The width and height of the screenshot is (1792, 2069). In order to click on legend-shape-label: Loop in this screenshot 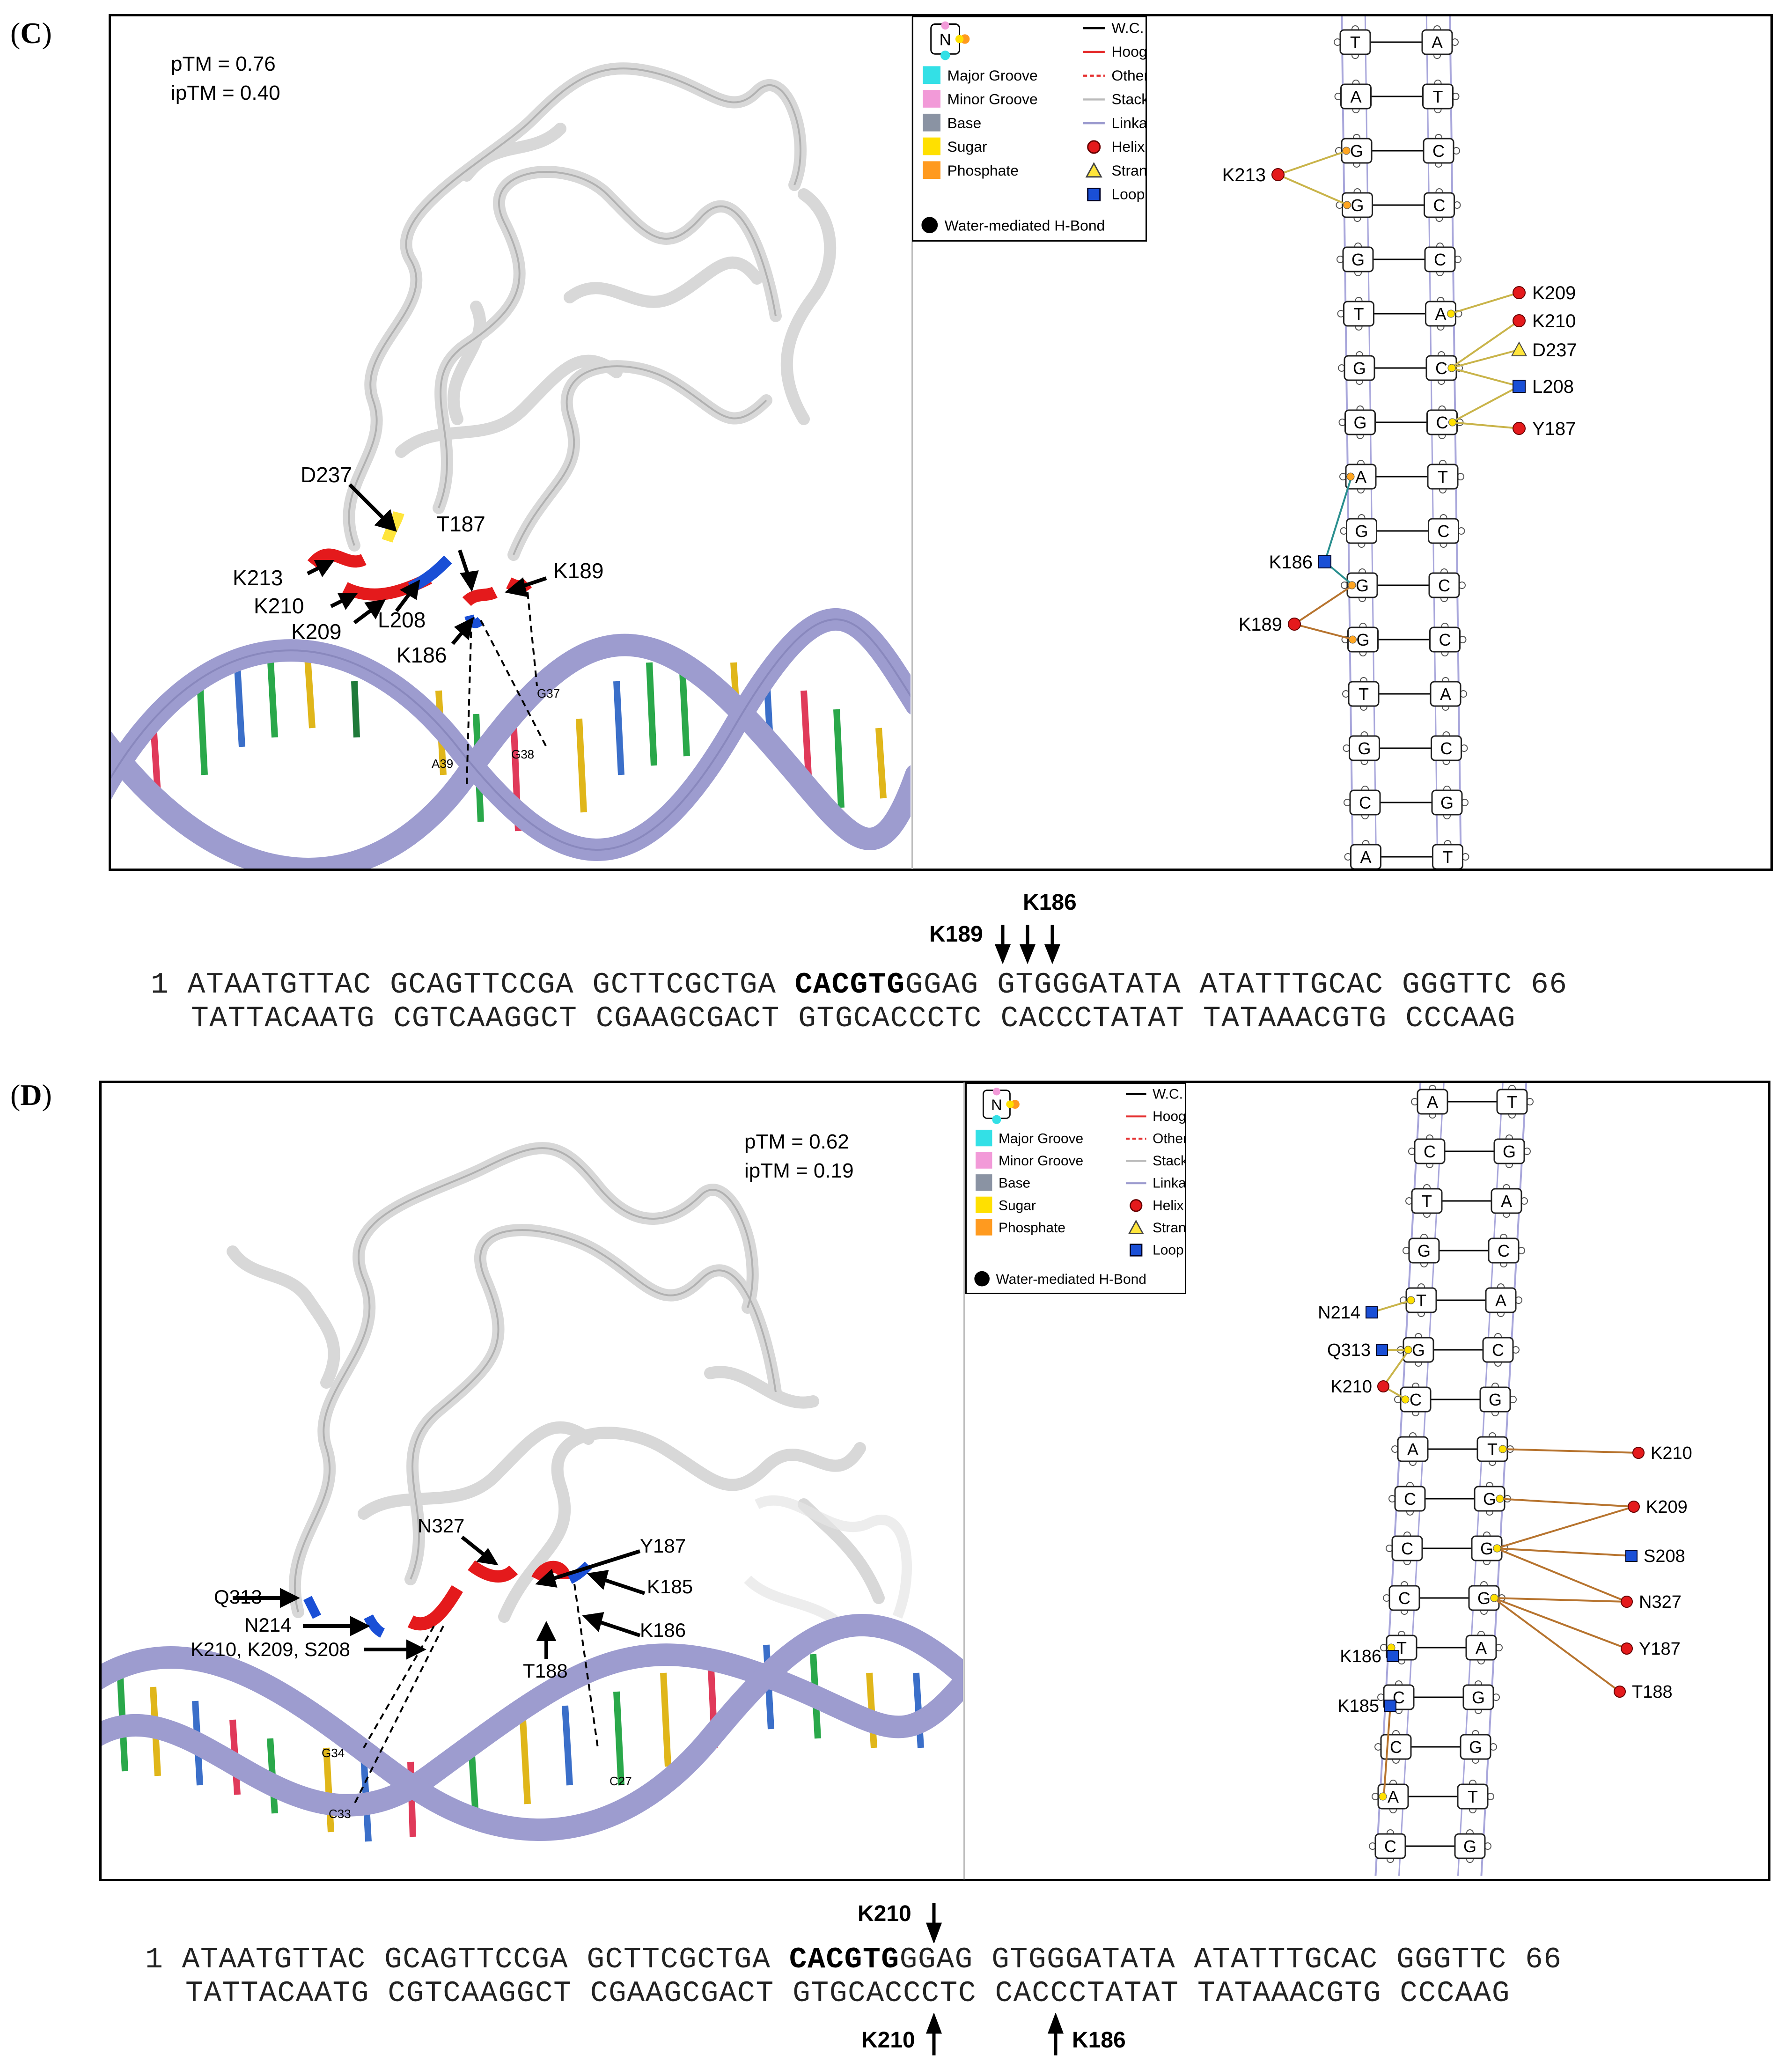, I will do `click(1128, 194)`.